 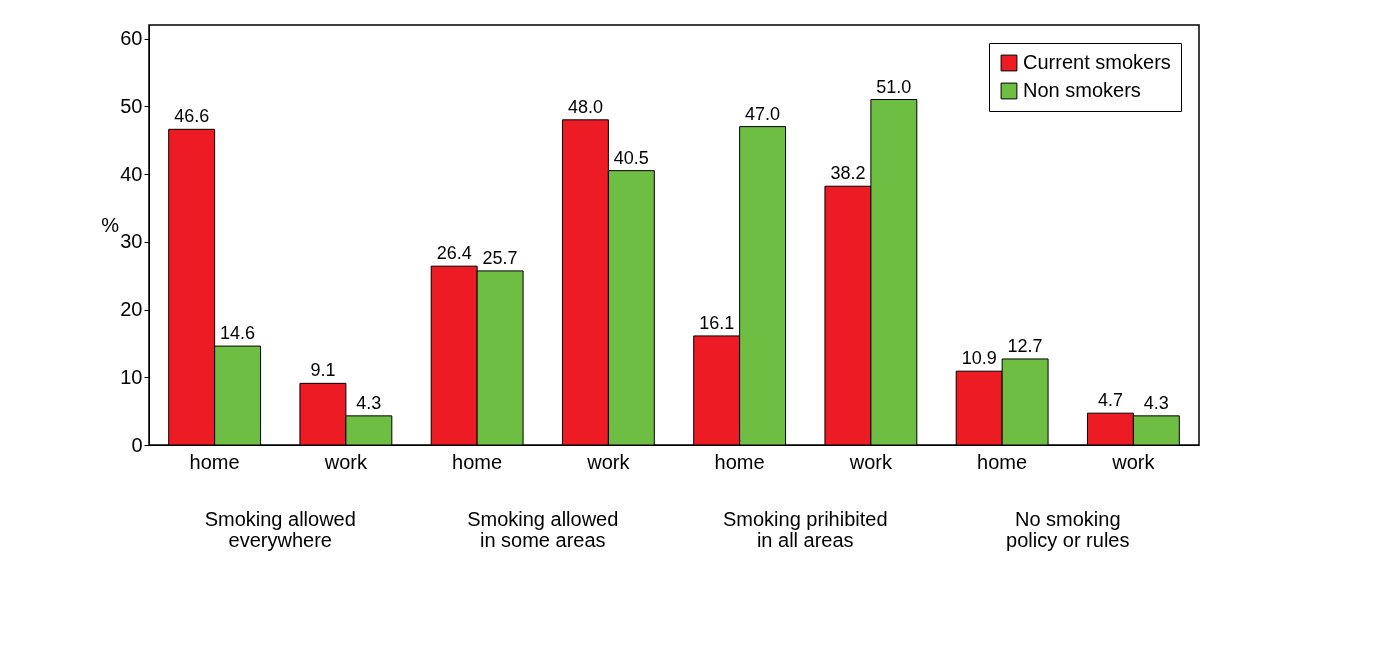 I want to click on y-tick-label: 20, so click(x=131, y=309).